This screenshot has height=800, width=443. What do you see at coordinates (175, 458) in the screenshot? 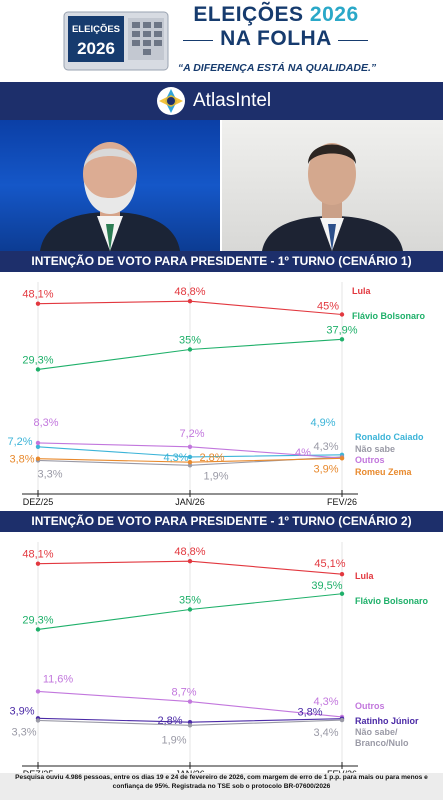
I see `data-label-ronaldo-caiado: 4,3%` at bounding box center [175, 458].